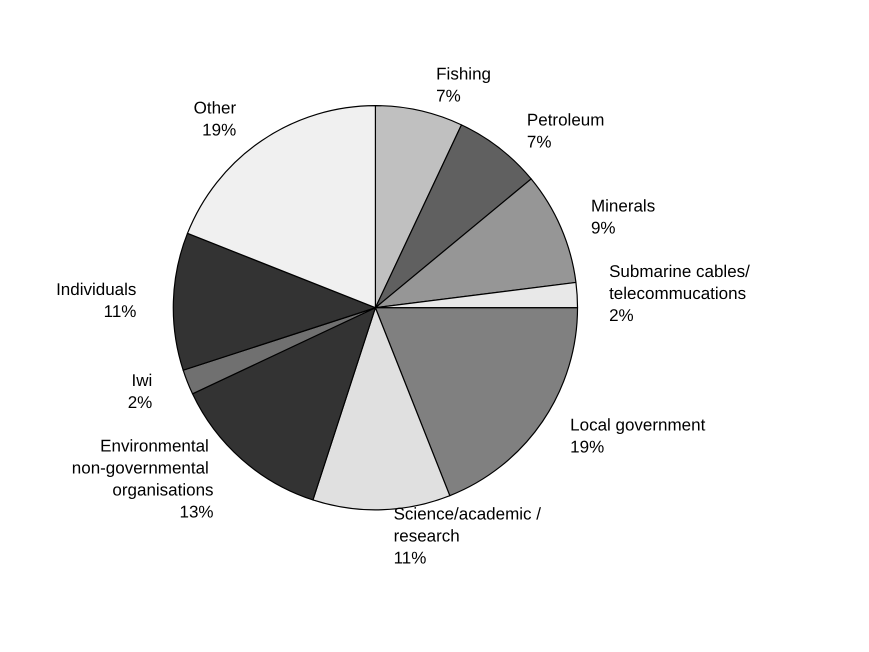  I want to click on data-label: 13%, so click(197, 512).